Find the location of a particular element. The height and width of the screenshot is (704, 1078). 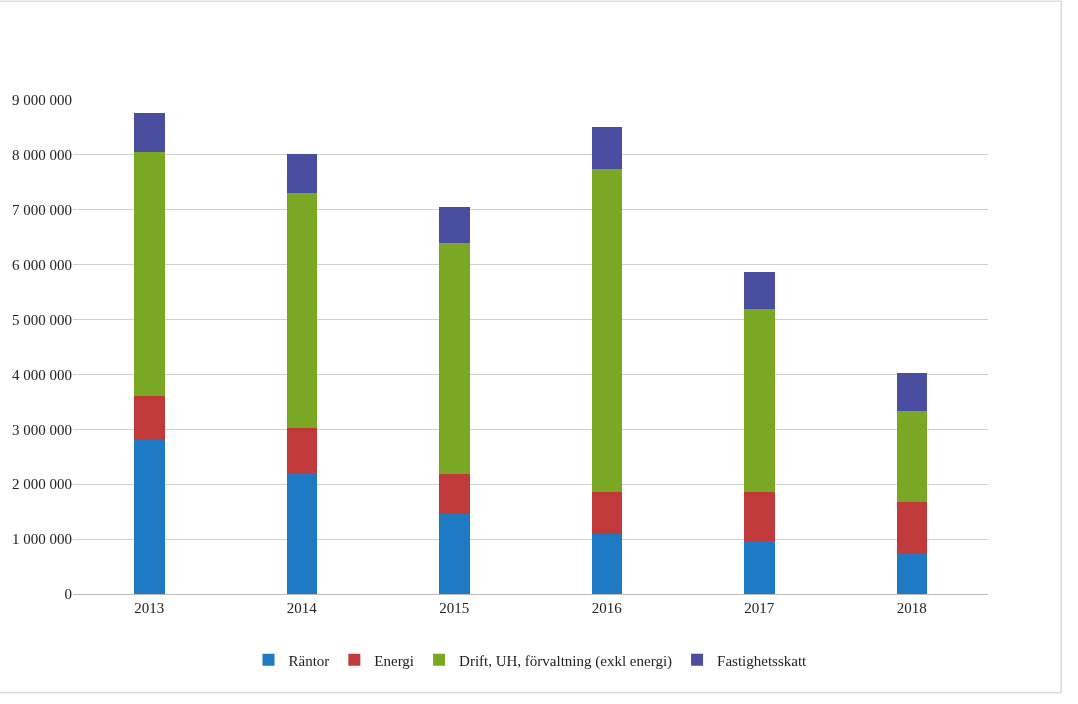

x-tick-label: 2016 is located at coordinates (607, 608).